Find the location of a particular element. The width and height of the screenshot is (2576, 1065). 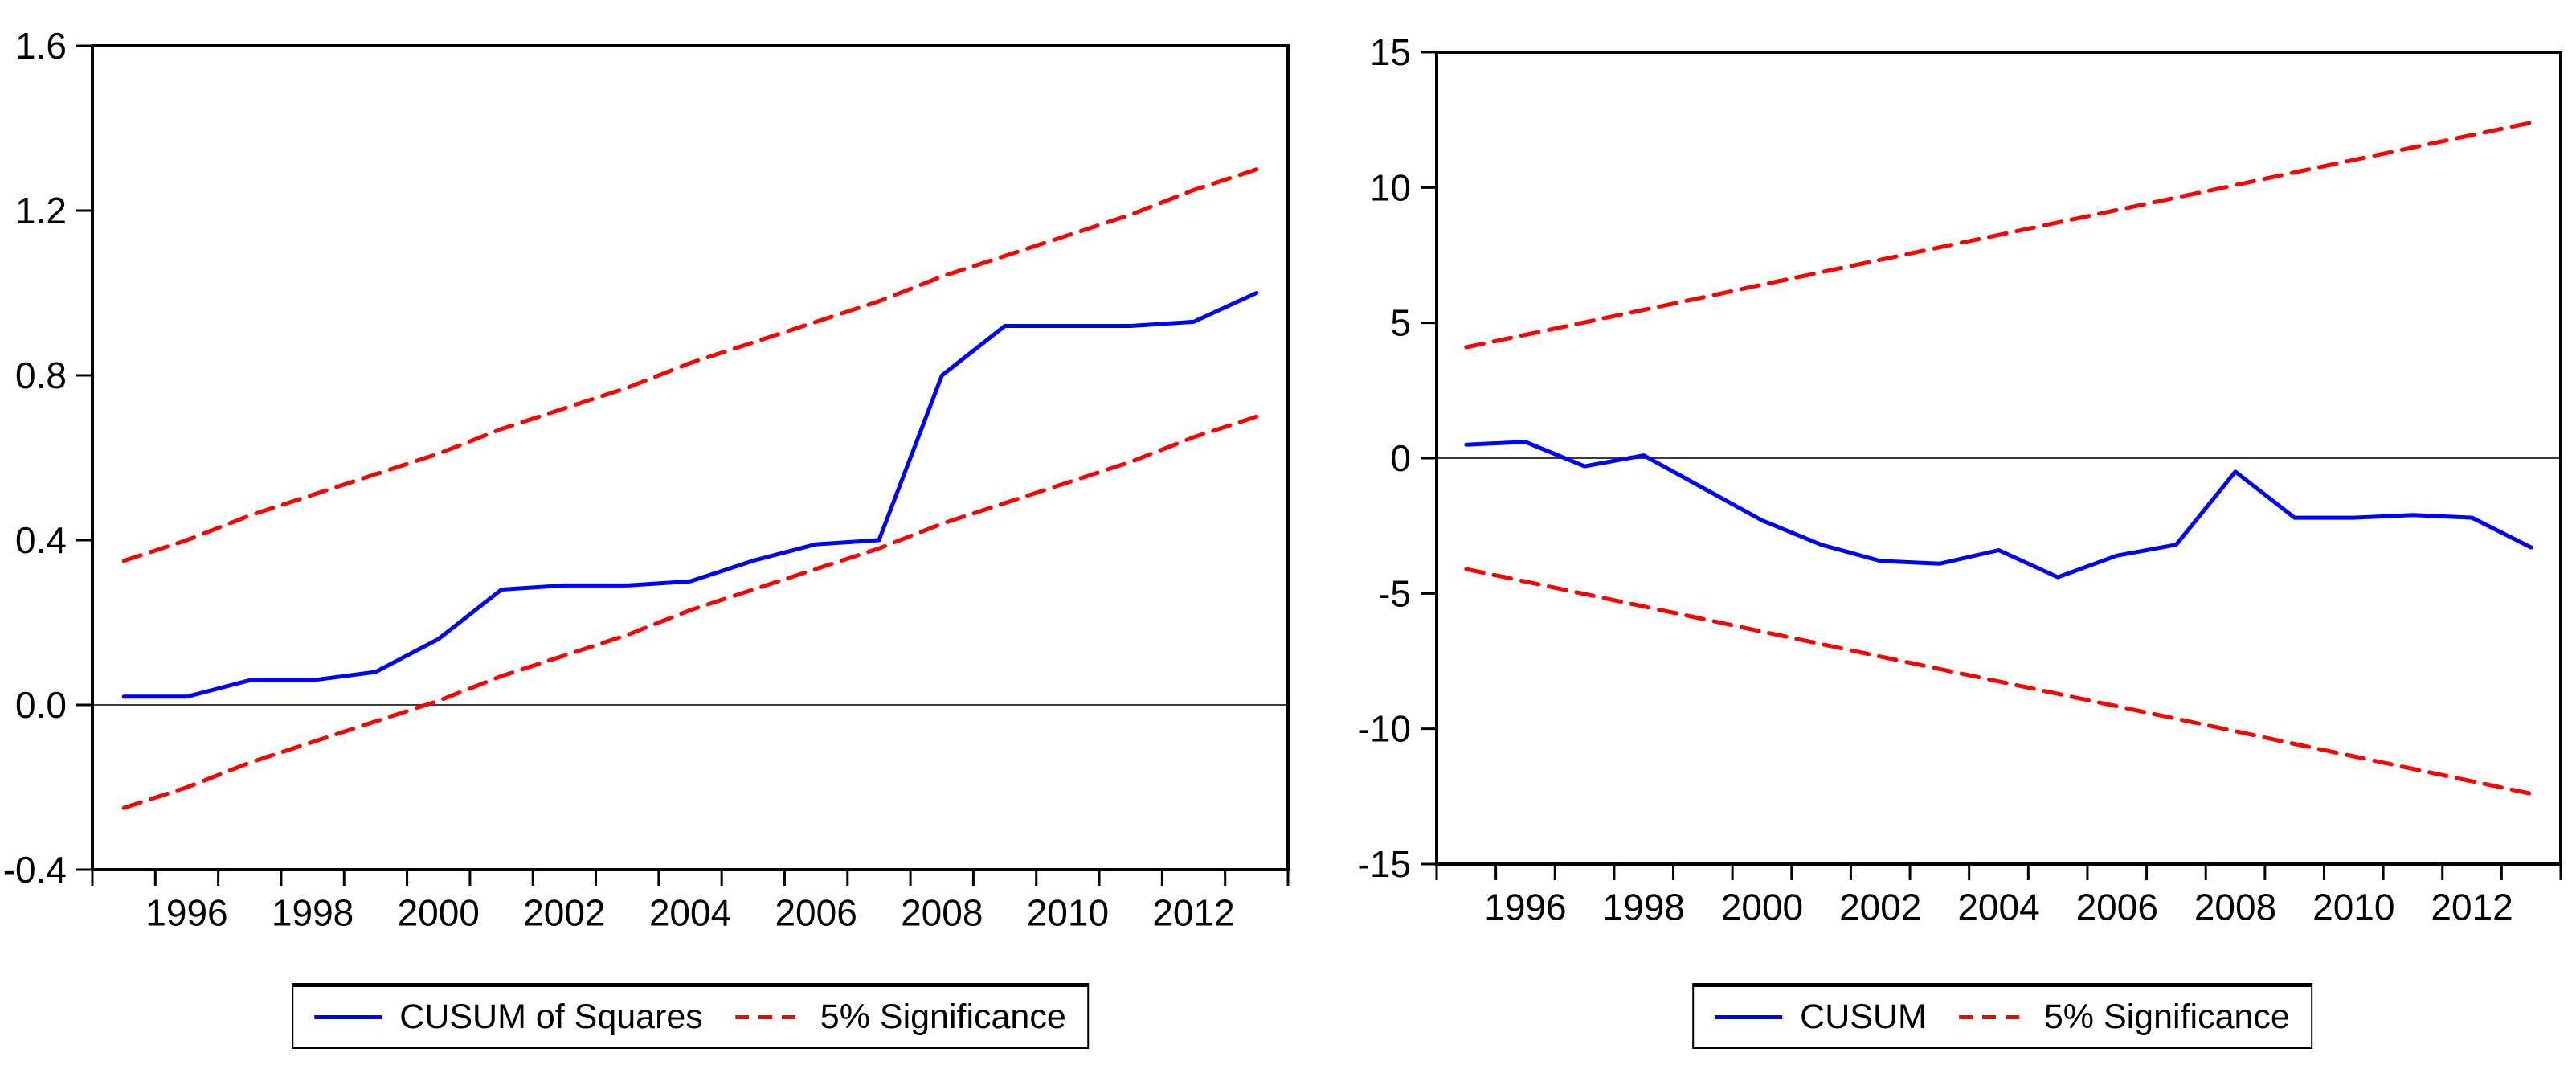

legend-label-significance-right: 5% Significance is located at coordinates (2166, 1017).